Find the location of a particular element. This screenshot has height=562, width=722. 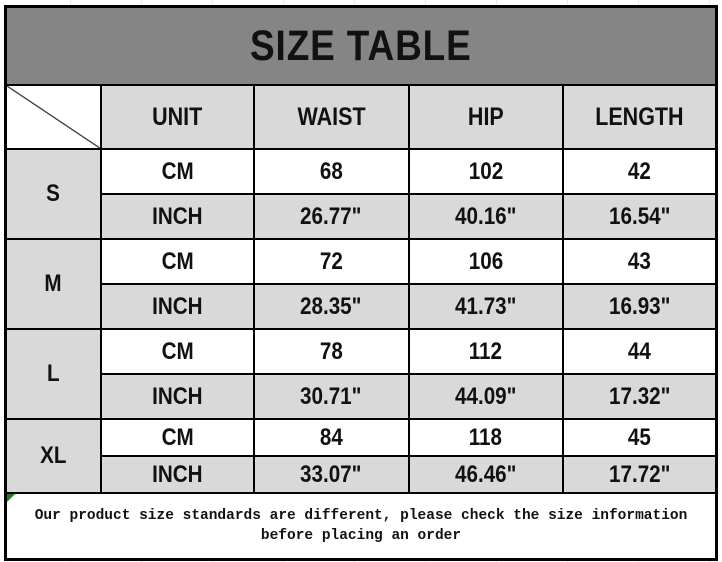

cell-xl-inch-waist: 33.07" is located at coordinates (331, 474).